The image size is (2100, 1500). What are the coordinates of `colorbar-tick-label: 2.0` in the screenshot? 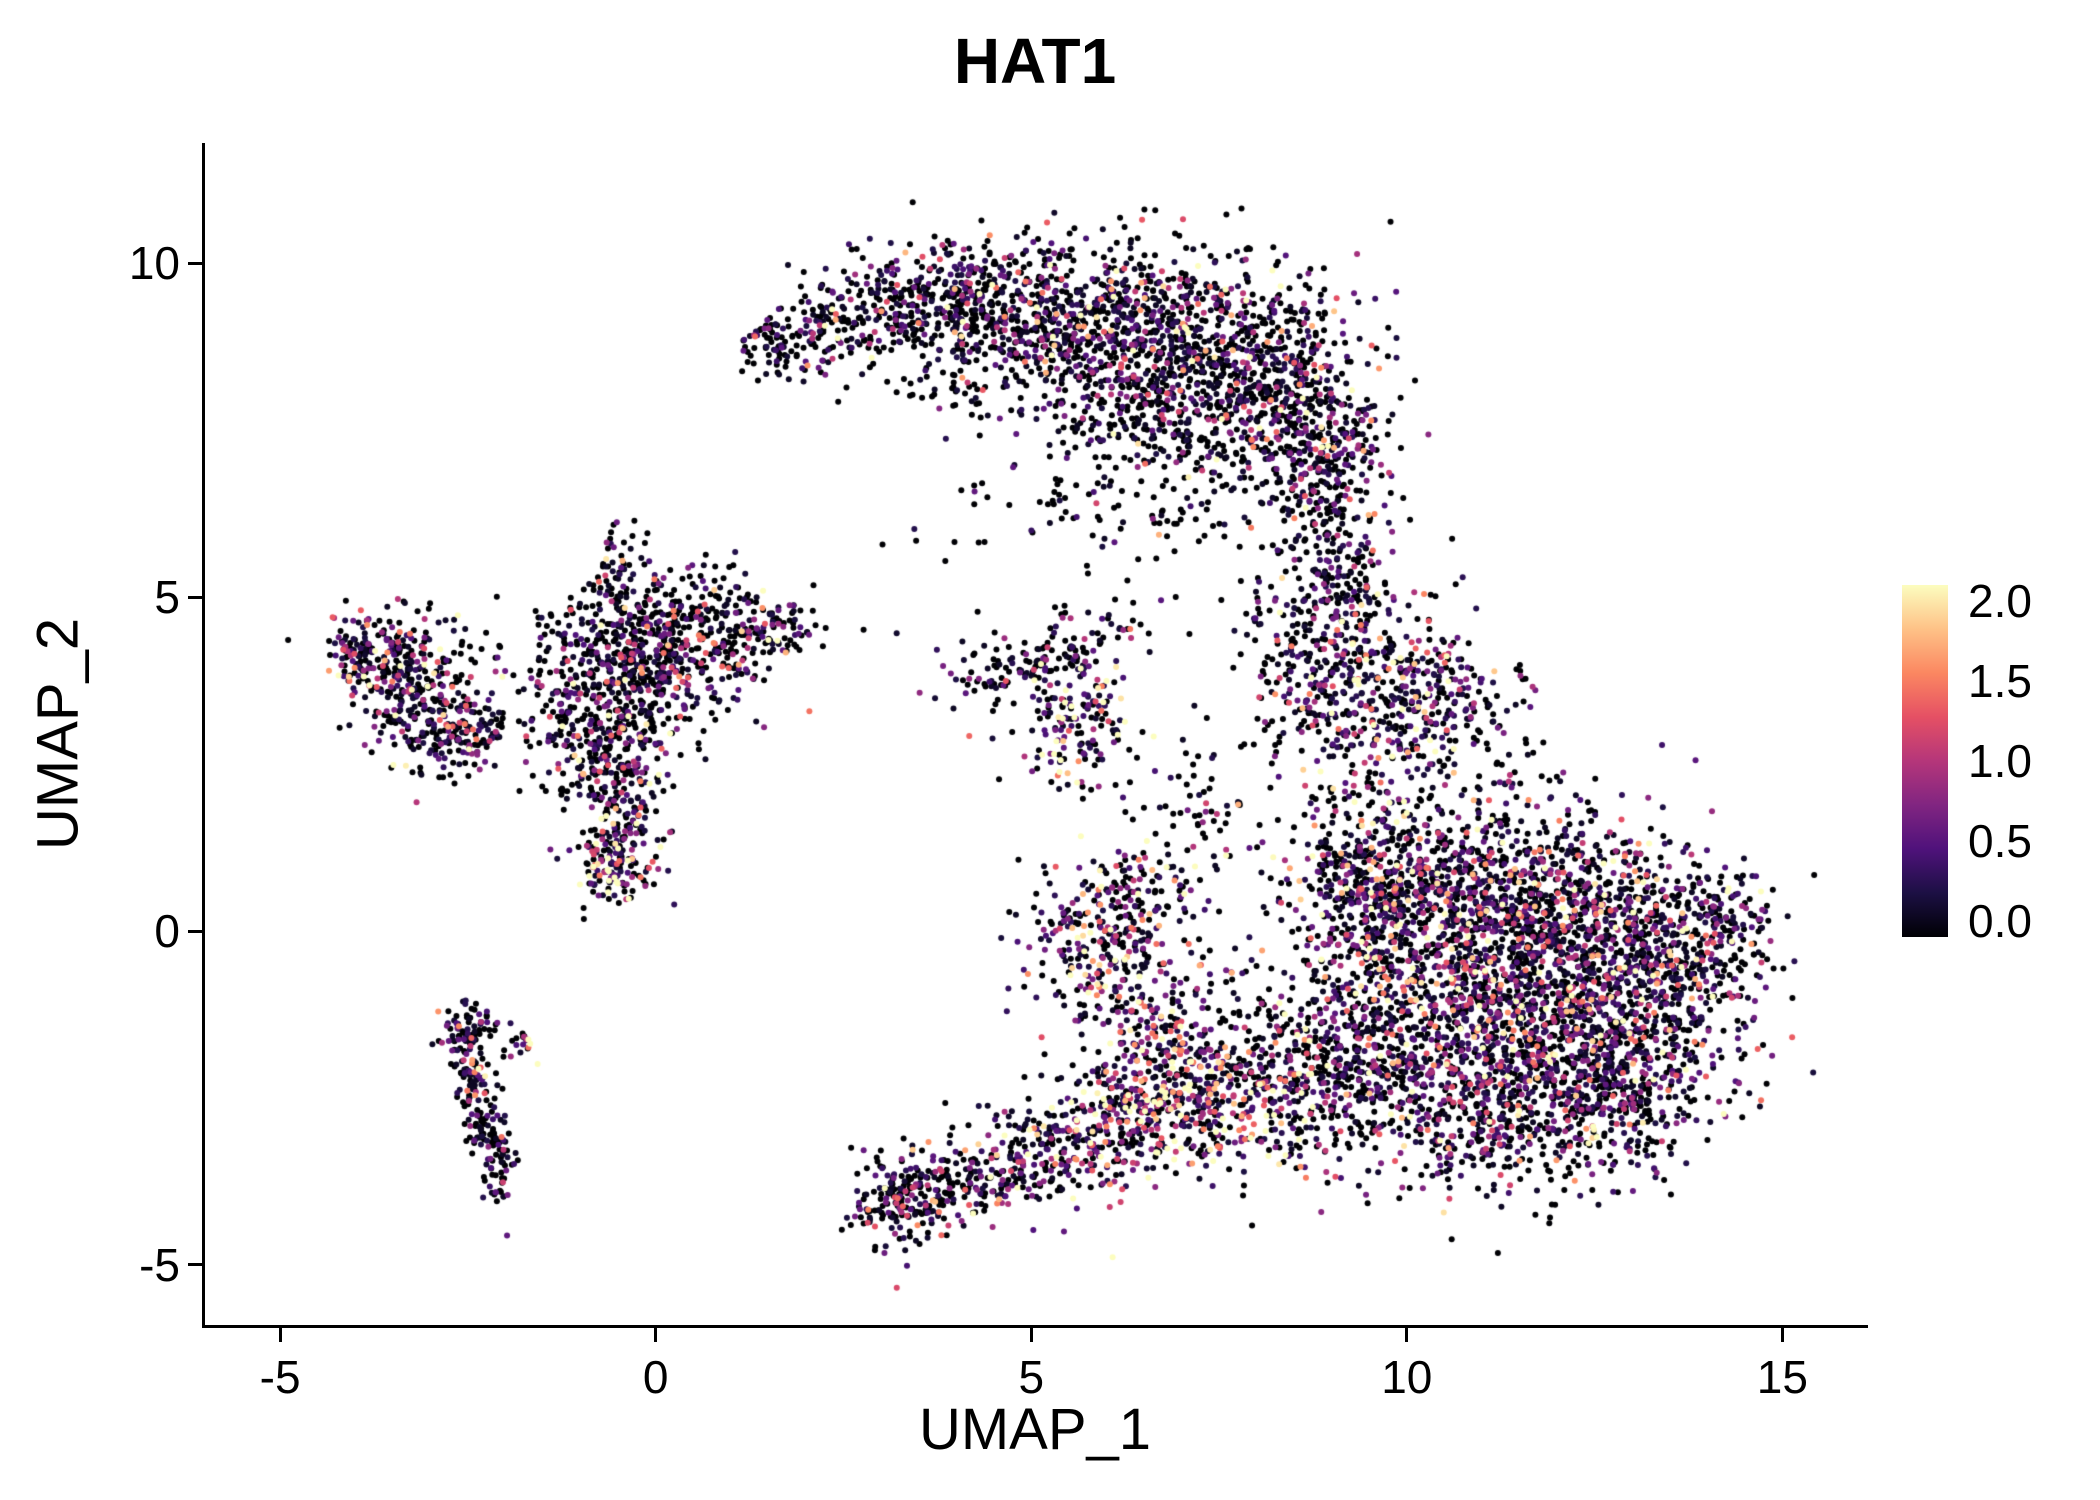 It's located at (2000, 601).